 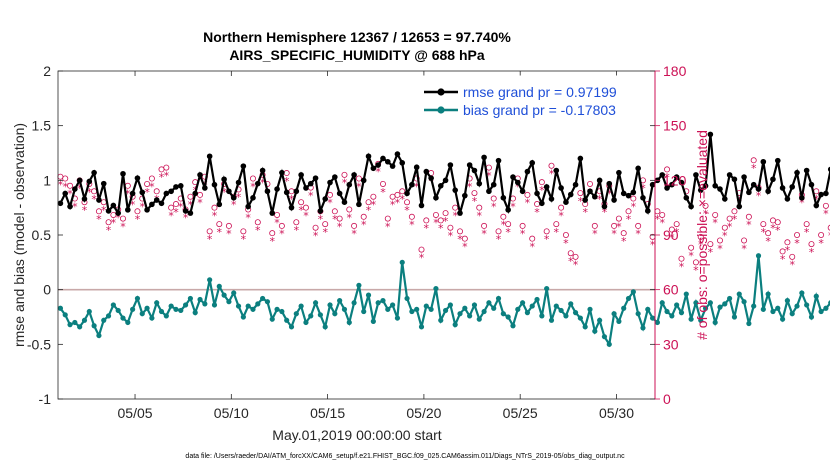 I want to click on y-axis-left-label: rmse and bias (model - observation), so click(x=19, y=235).